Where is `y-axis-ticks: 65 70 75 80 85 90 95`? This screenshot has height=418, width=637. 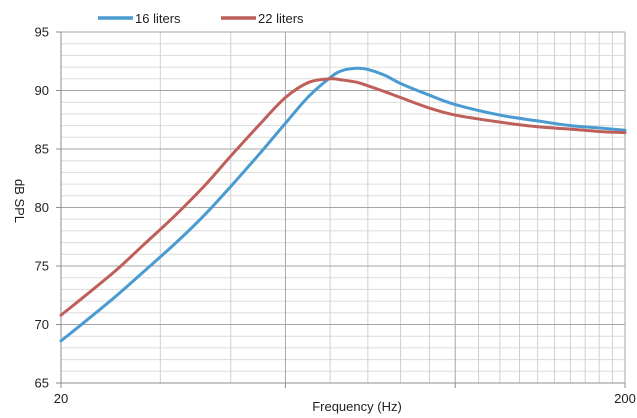 y-axis-ticks: 65 70 75 80 85 90 95 is located at coordinates (48, 208).